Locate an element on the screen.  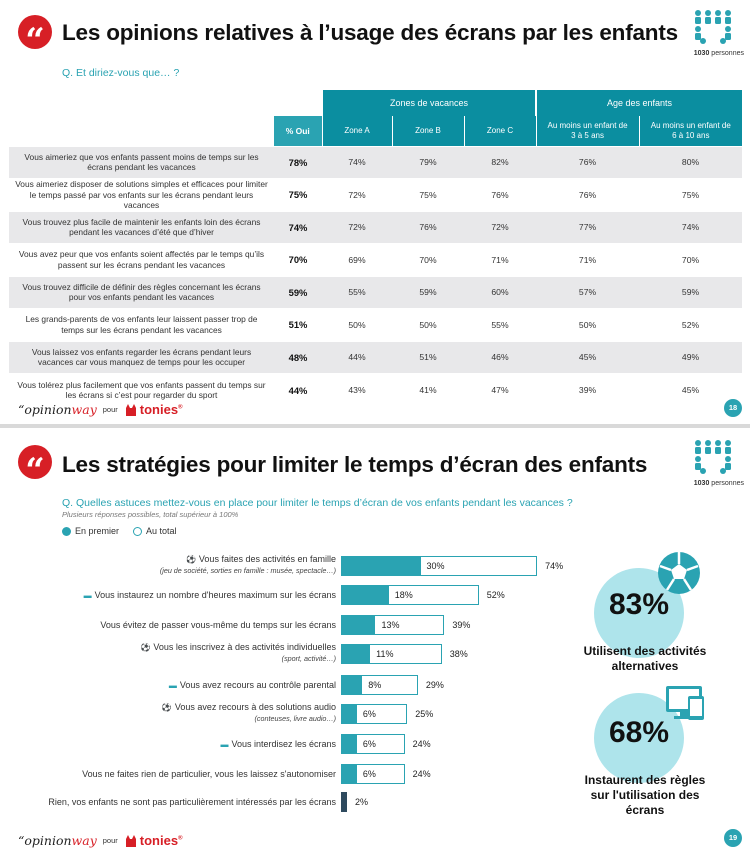
table-cell: 39% is located at coordinates (588, 389).